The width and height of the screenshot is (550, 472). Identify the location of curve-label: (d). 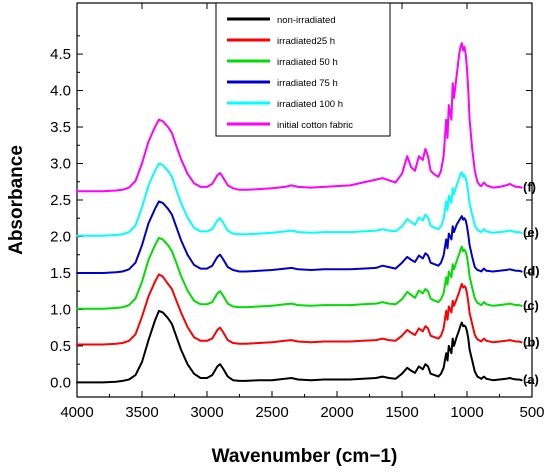
(531, 271).